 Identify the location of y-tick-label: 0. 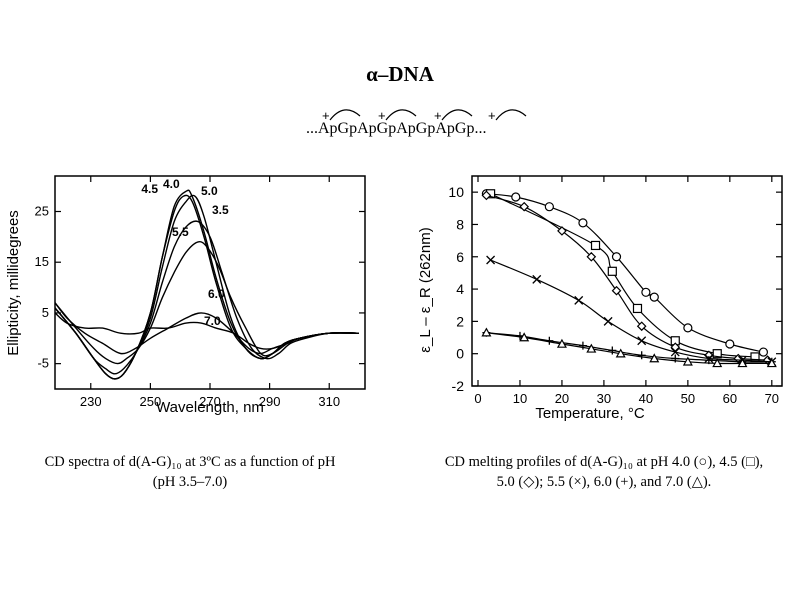
(460, 354).